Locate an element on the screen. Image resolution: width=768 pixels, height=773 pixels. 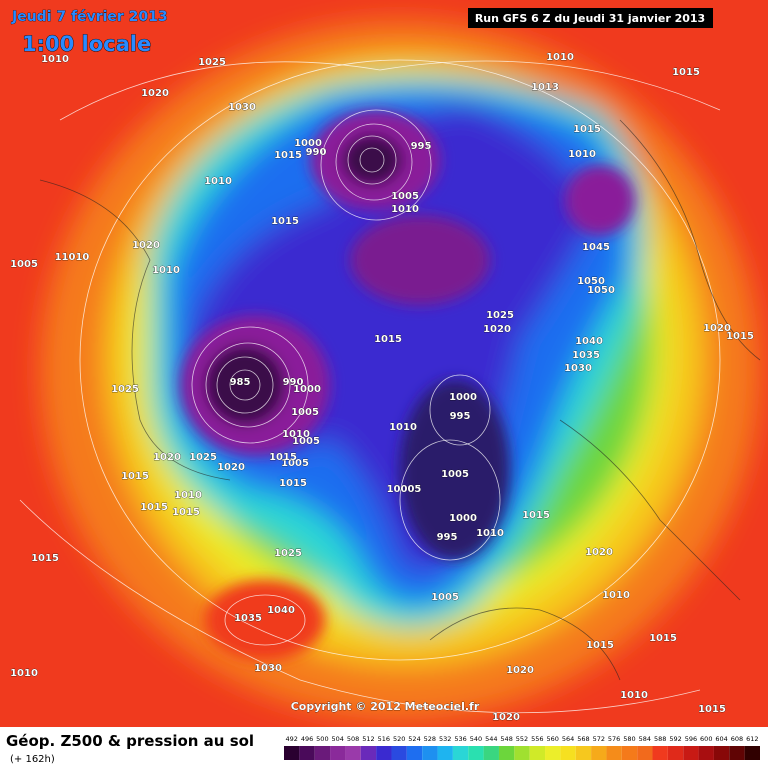
scale-label: 528 is located at coordinates (430, 739).